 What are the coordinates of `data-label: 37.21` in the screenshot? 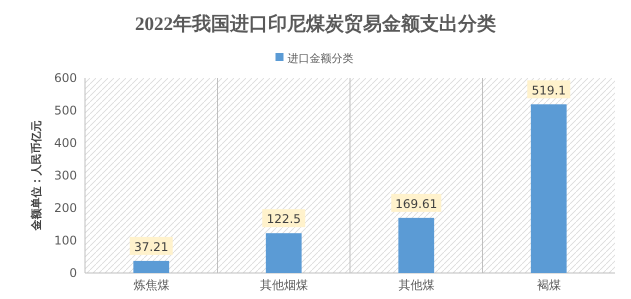 It's located at (151, 247).